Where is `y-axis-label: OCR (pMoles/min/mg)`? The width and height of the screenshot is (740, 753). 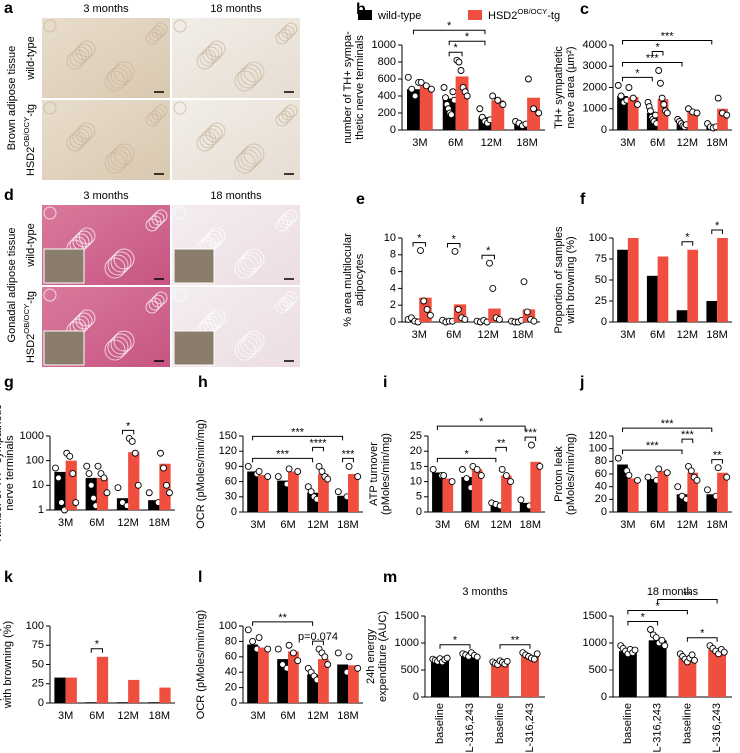 y-axis-label: OCR (pMoles/min/mg) is located at coordinates (201, 473).